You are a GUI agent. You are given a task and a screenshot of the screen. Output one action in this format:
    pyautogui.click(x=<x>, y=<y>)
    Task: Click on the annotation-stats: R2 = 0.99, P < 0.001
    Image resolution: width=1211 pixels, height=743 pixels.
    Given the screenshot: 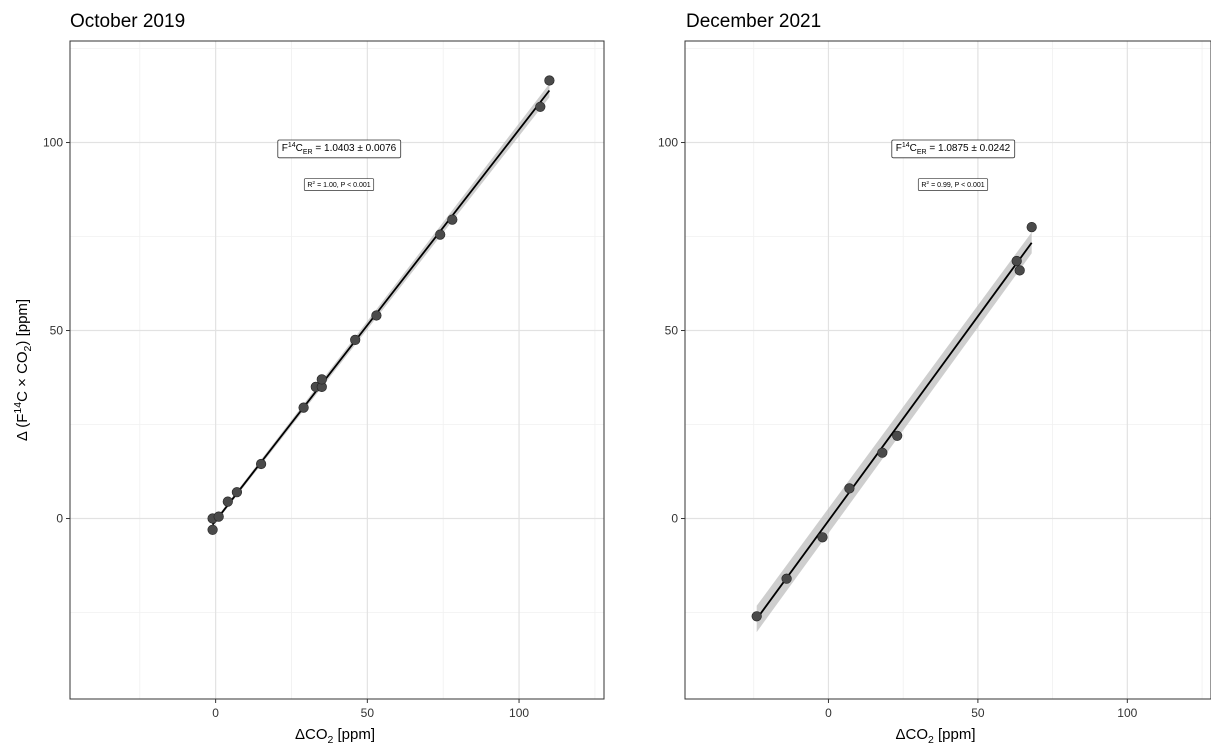 What is the action you would take?
    pyautogui.click(x=952, y=184)
    